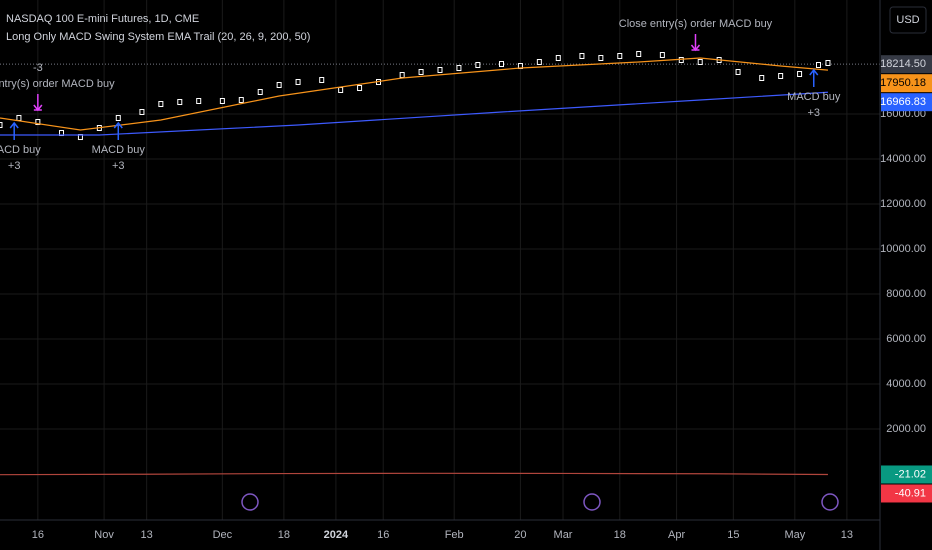  What do you see at coordinates (906, 384) in the screenshot?
I see `y-tick-label: 4000.00` at bounding box center [906, 384].